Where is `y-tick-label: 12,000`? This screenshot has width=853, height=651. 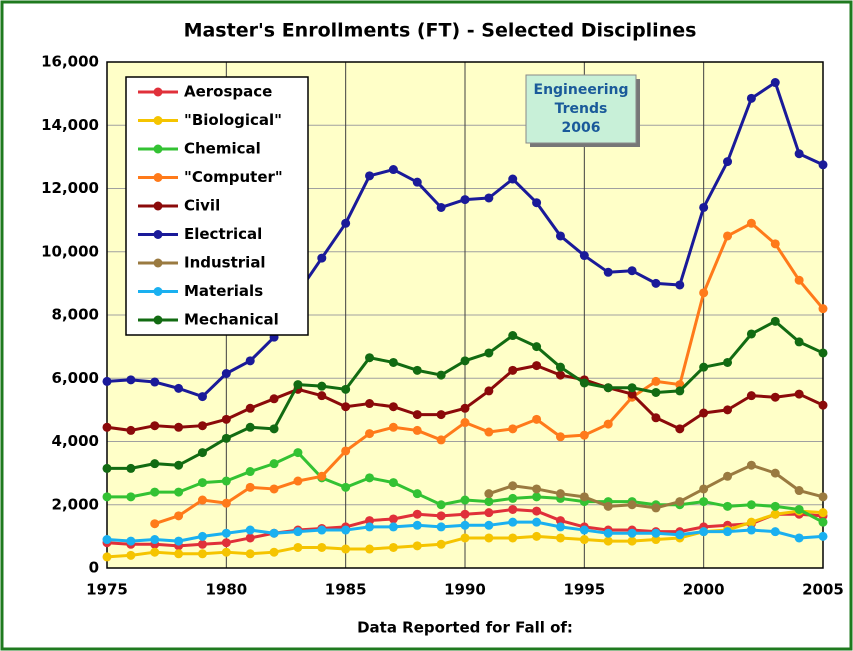 y-tick-label: 12,000 is located at coordinates (70, 188).